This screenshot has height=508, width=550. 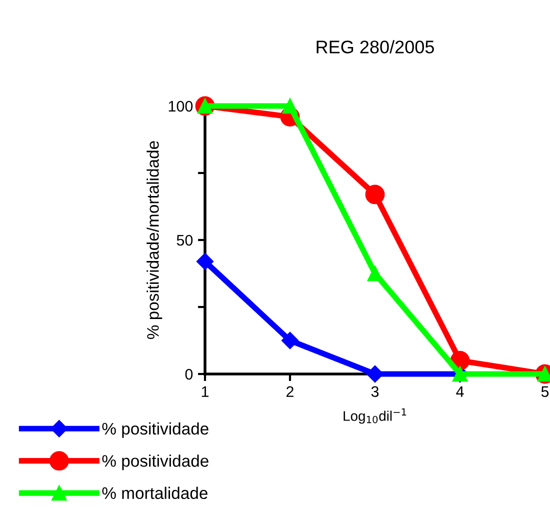 What do you see at coordinates (154, 240) in the screenshot?
I see `y-axis-title: % positividade/mortalidade` at bounding box center [154, 240].